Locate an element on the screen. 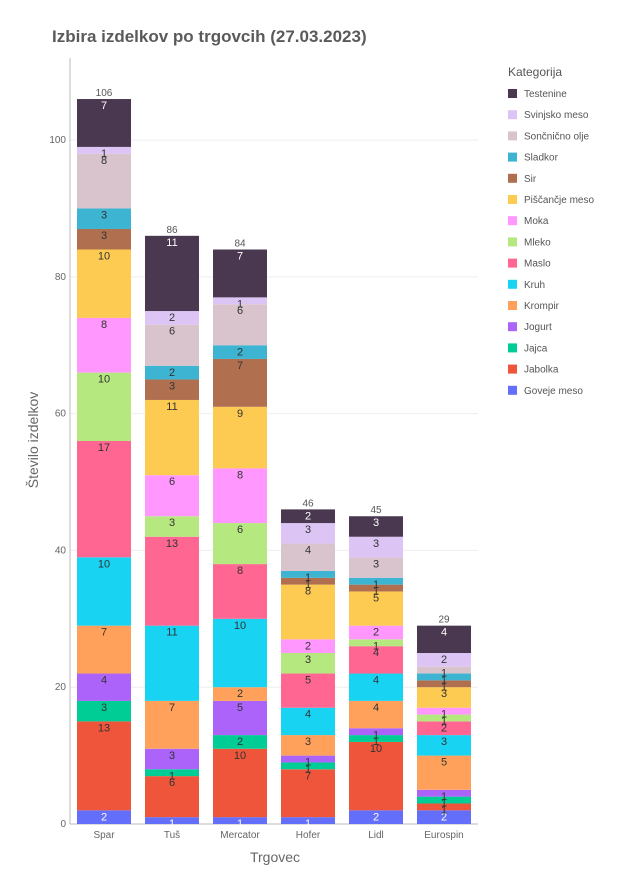 This screenshot has width=640, height=890. x-tick-label: Mercator is located at coordinates (240, 835).